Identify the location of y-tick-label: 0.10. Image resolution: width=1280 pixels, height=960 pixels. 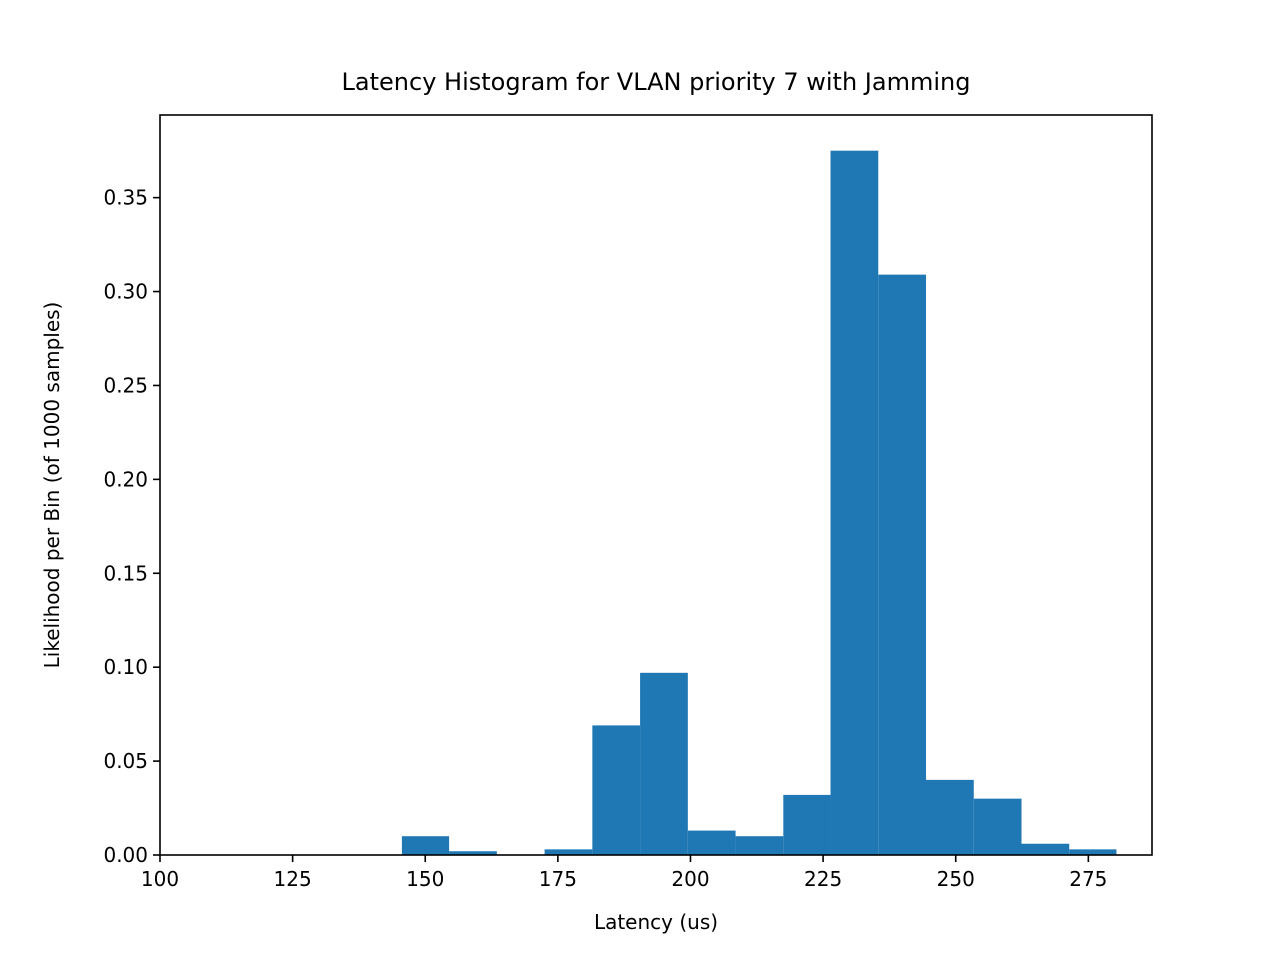
(125, 667).